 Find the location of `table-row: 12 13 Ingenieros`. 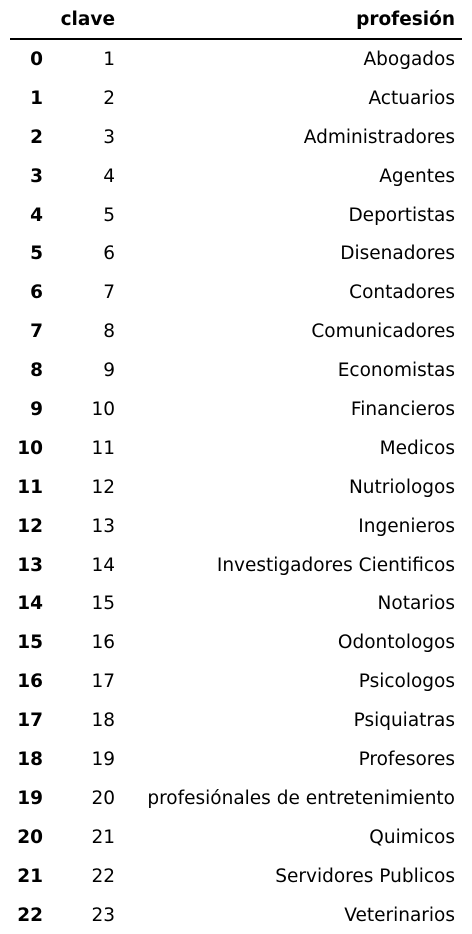

table-row: 12 13 Ingenieros is located at coordinates (236, 526).